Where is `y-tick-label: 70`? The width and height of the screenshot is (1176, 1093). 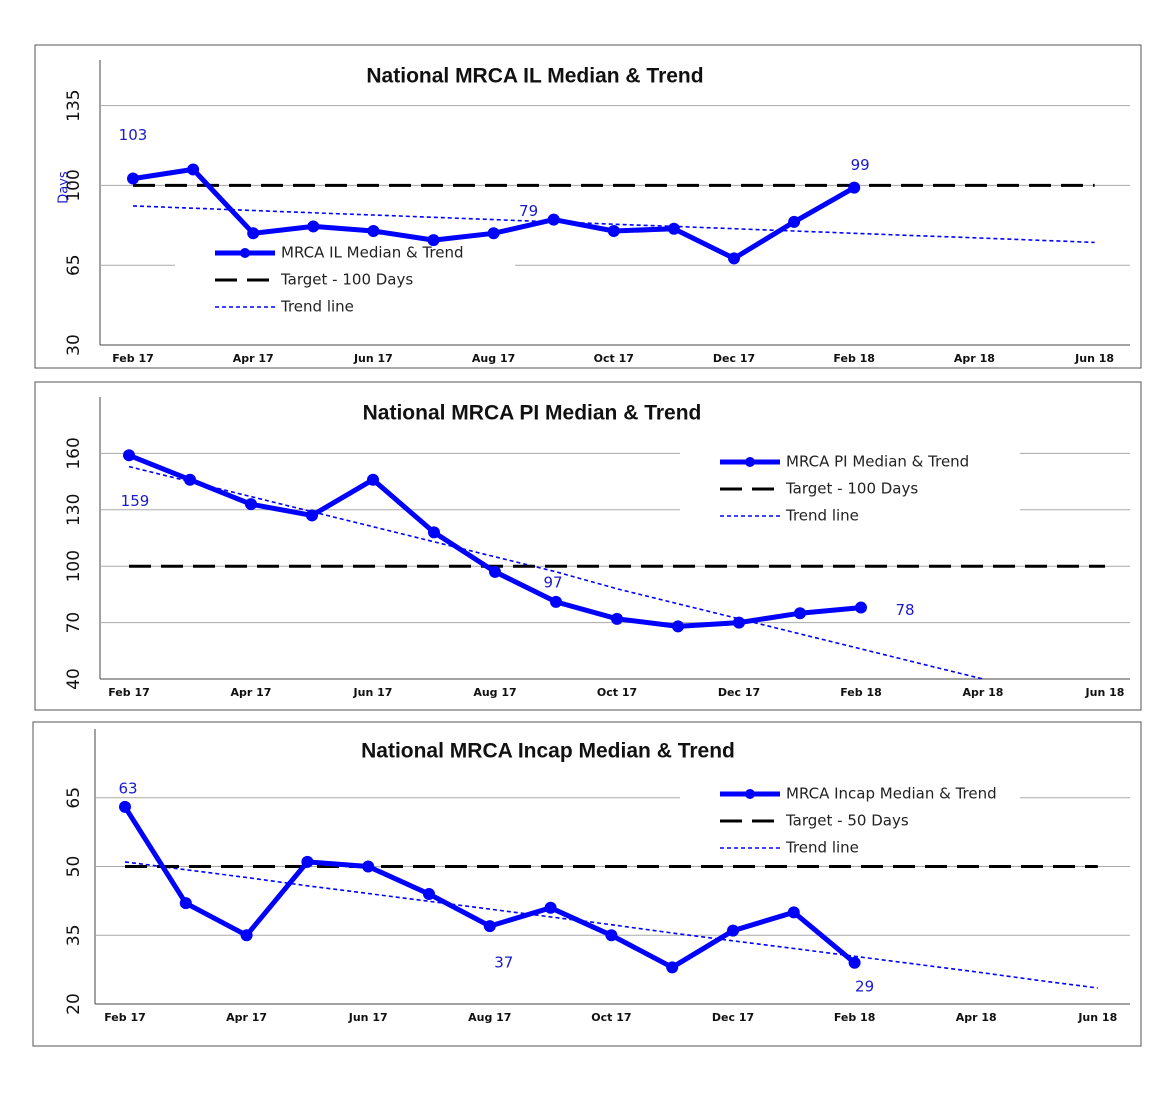 y-tick-label: 70 is located at coordinates (74, 623).